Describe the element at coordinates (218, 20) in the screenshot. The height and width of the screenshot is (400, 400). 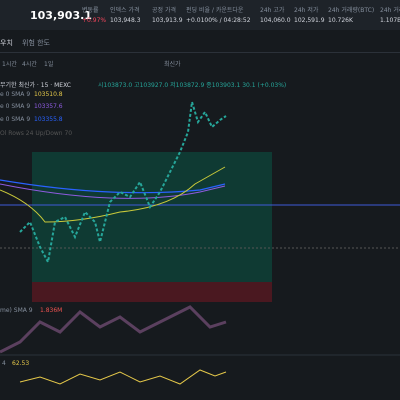
I see `stat-value: +0.0100% / 04:28:52` at that location.